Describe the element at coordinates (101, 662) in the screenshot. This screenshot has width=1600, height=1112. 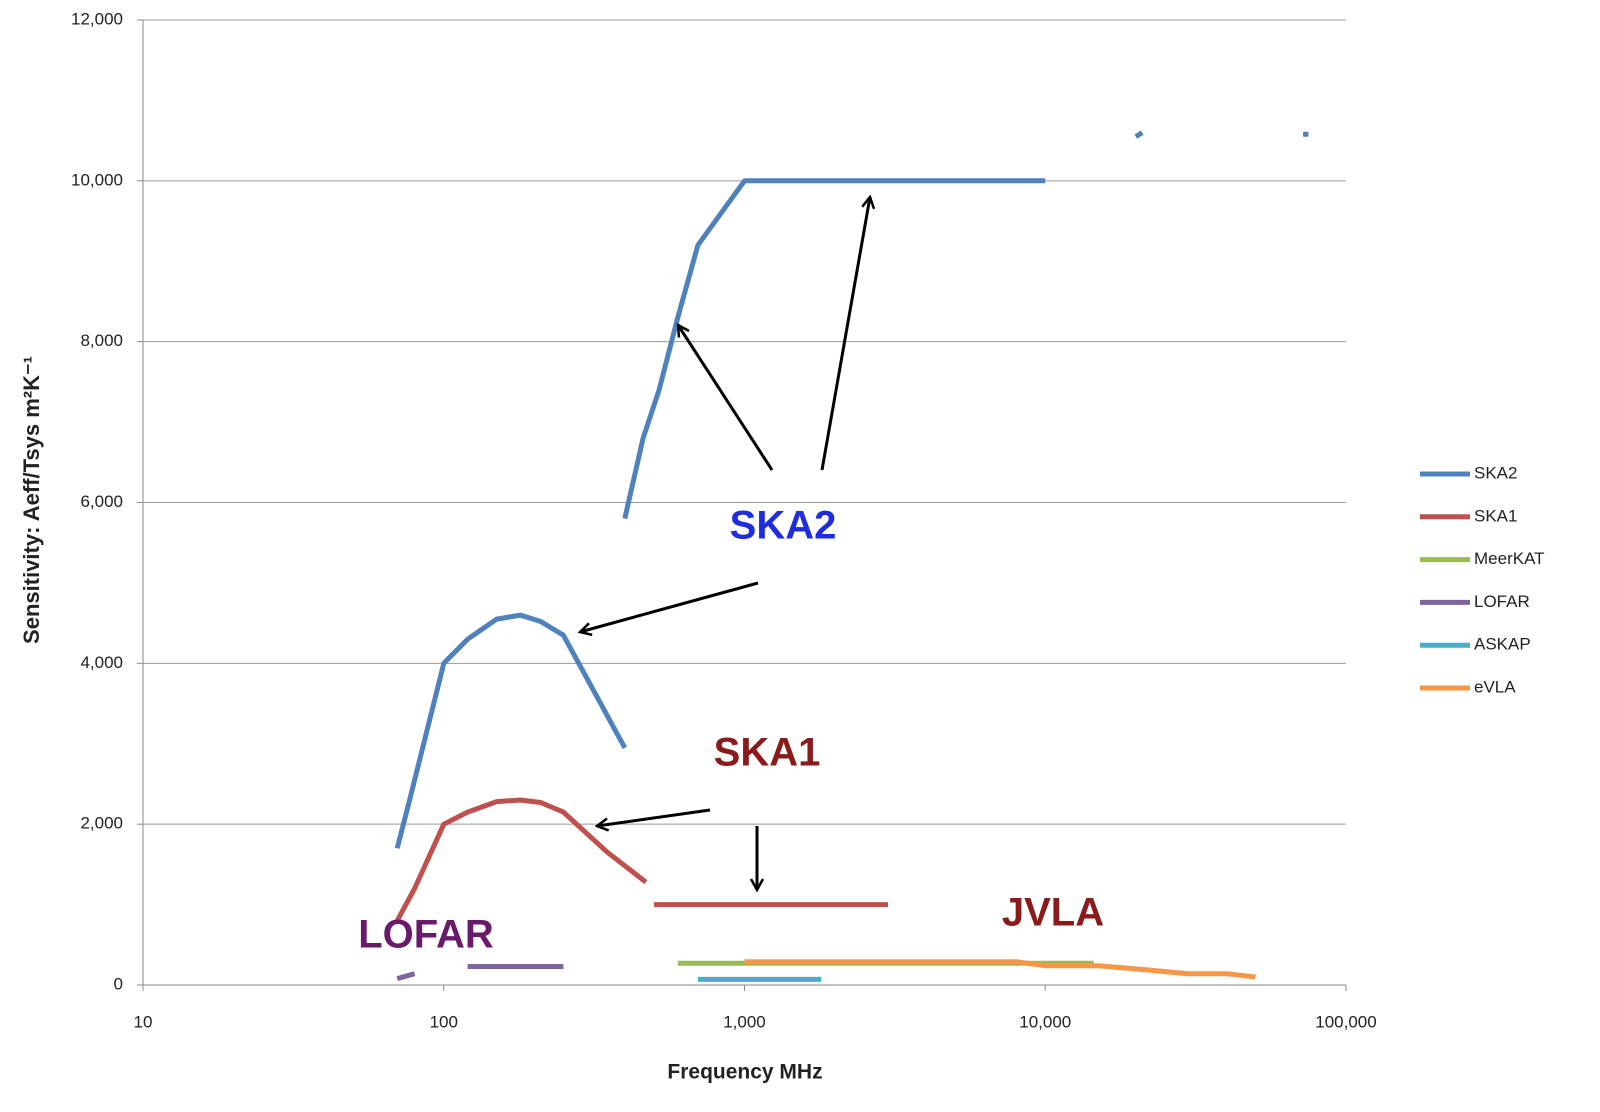
I see `y-tick-label: 4,000` at that location.